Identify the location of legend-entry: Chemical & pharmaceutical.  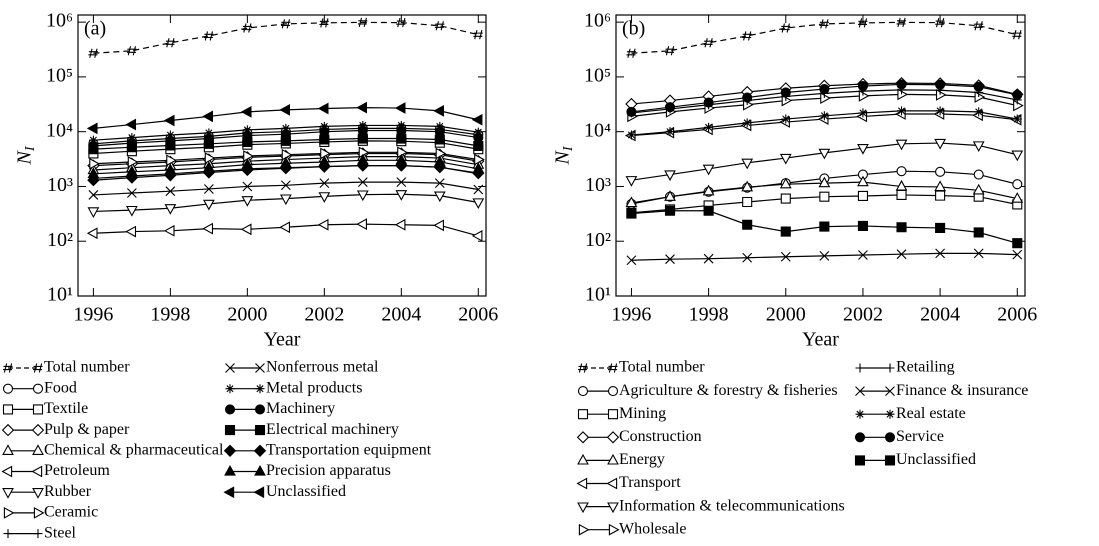
(113, 449).